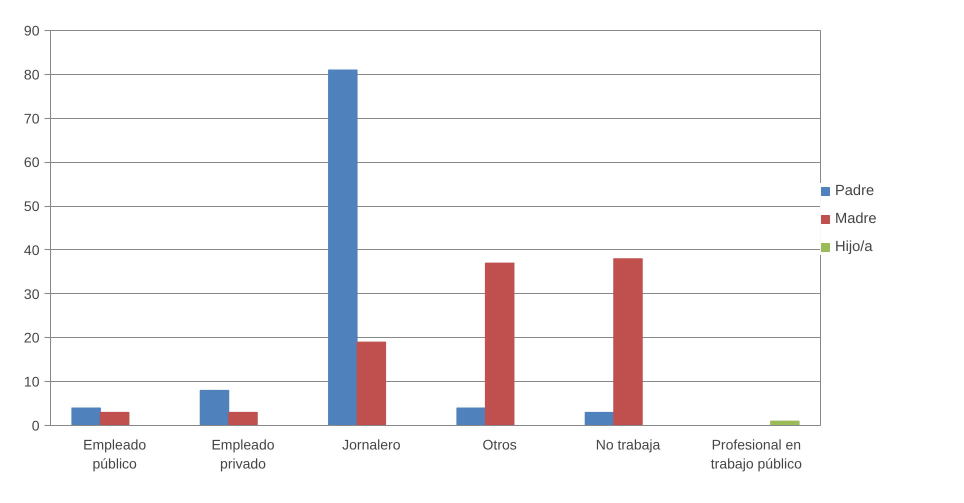  I want to click on y-tick-label: 0, so click(36, 426).